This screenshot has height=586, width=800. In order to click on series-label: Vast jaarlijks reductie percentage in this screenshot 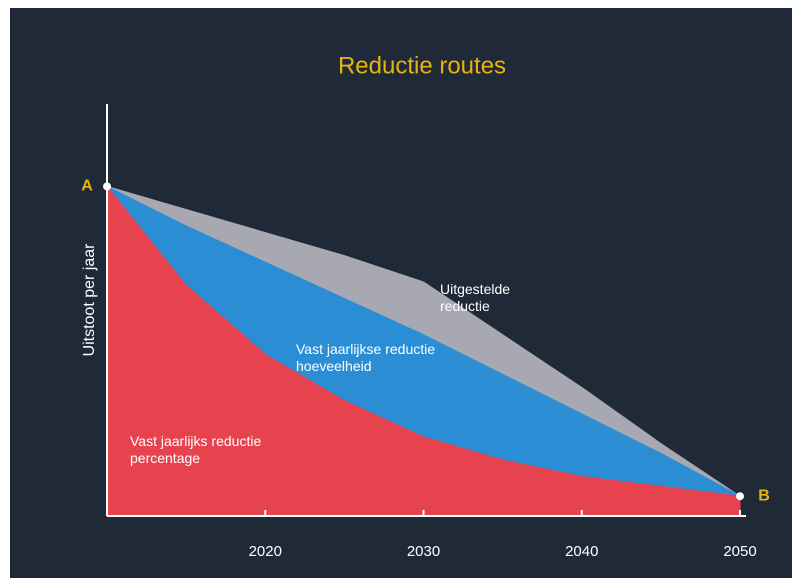, I will do `click(196, 449)`.